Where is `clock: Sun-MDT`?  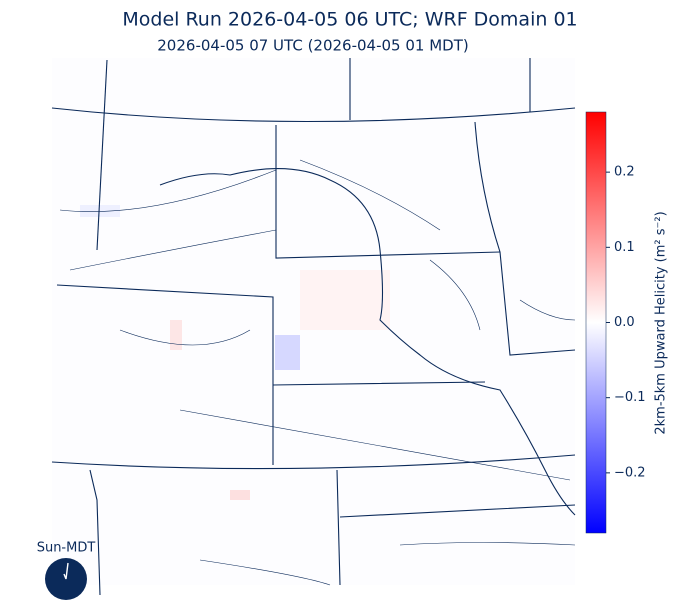 clock: Sun-MDT is located at coordinates (66, 570).